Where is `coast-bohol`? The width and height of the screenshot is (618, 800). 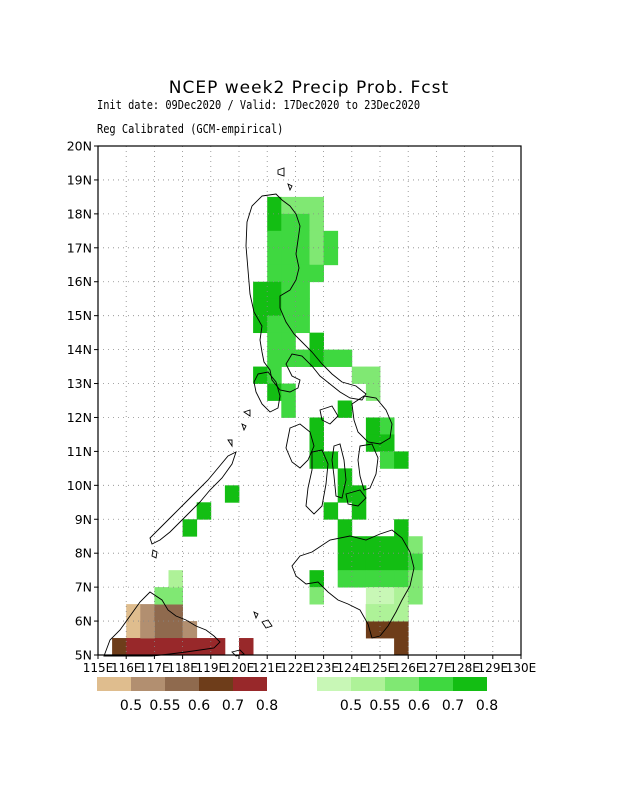
coast-bohol is located at coordinates (356, 498).